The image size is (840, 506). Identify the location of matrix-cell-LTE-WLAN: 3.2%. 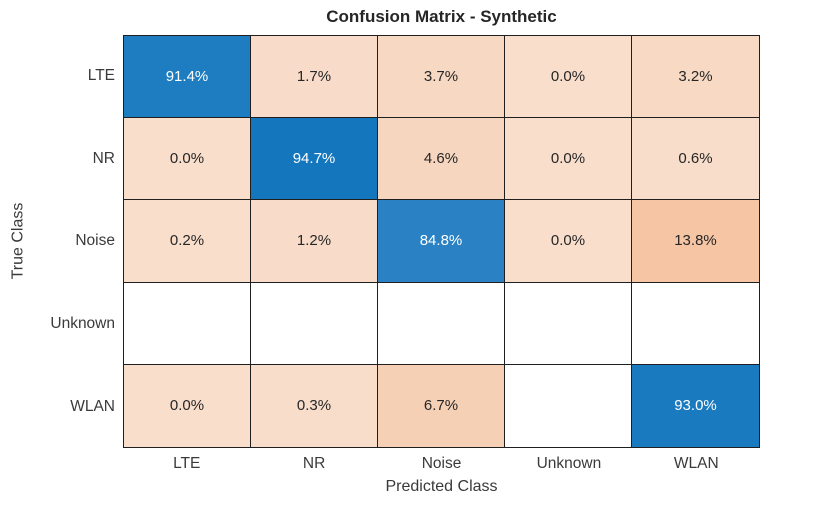
(695, 77).